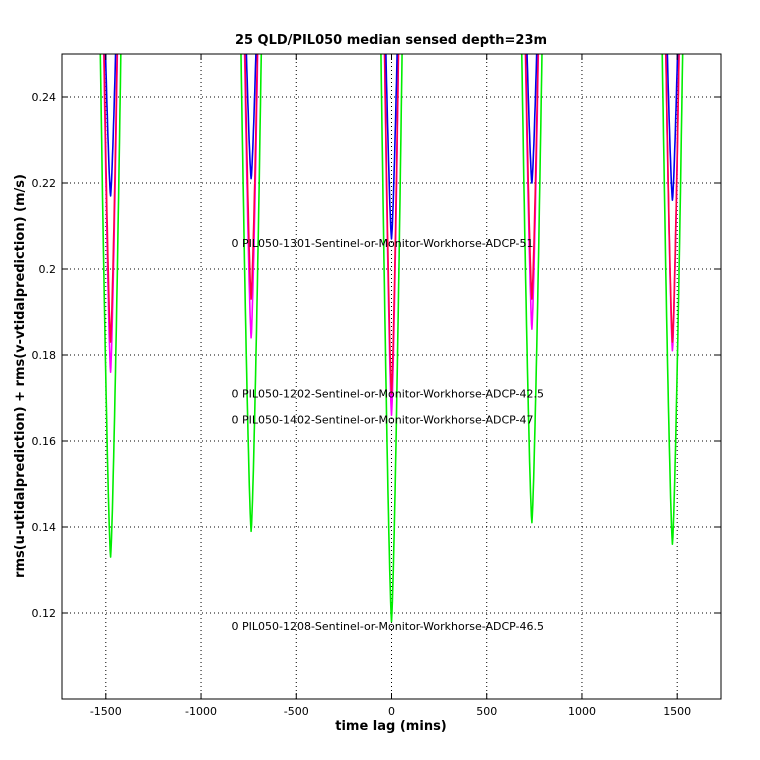  I want to click on y-tick-label: 0.22, so click(44, 183).